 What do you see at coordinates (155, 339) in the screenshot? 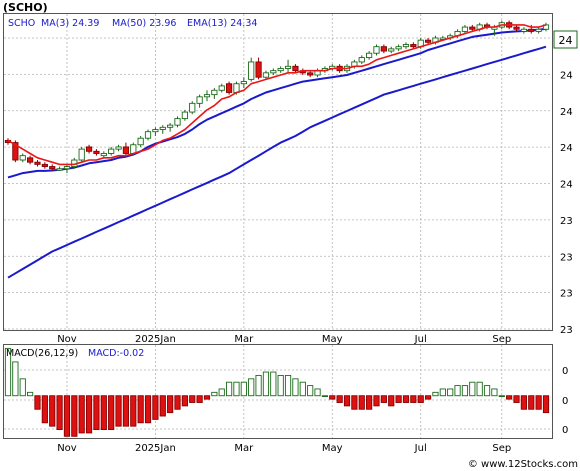
I see `price-x-tick-label: 2025Jan` at bounding box center [155, 339].